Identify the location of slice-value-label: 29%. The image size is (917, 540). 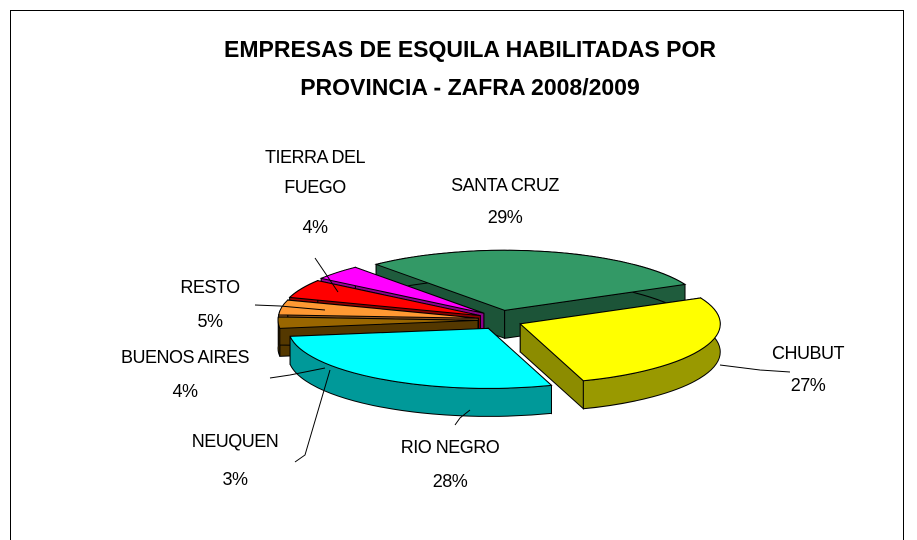
(505, 217).